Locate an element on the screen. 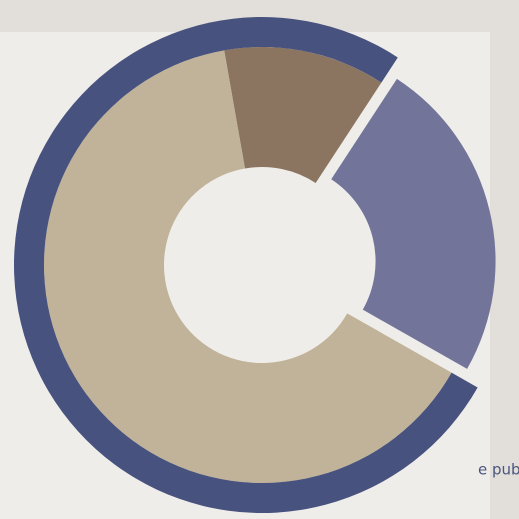  donut-segment is located at coordinates (303, 115).